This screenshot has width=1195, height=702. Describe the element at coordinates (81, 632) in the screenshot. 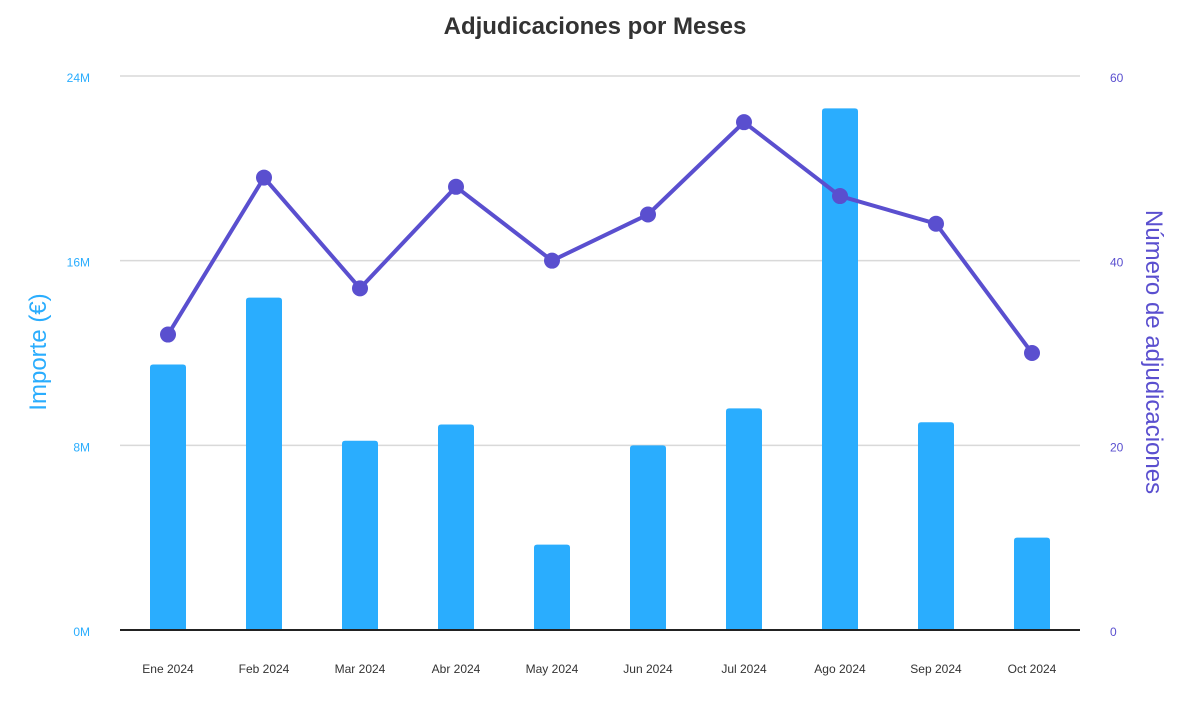

I see `y-left-tick-label: 0M` at that location.